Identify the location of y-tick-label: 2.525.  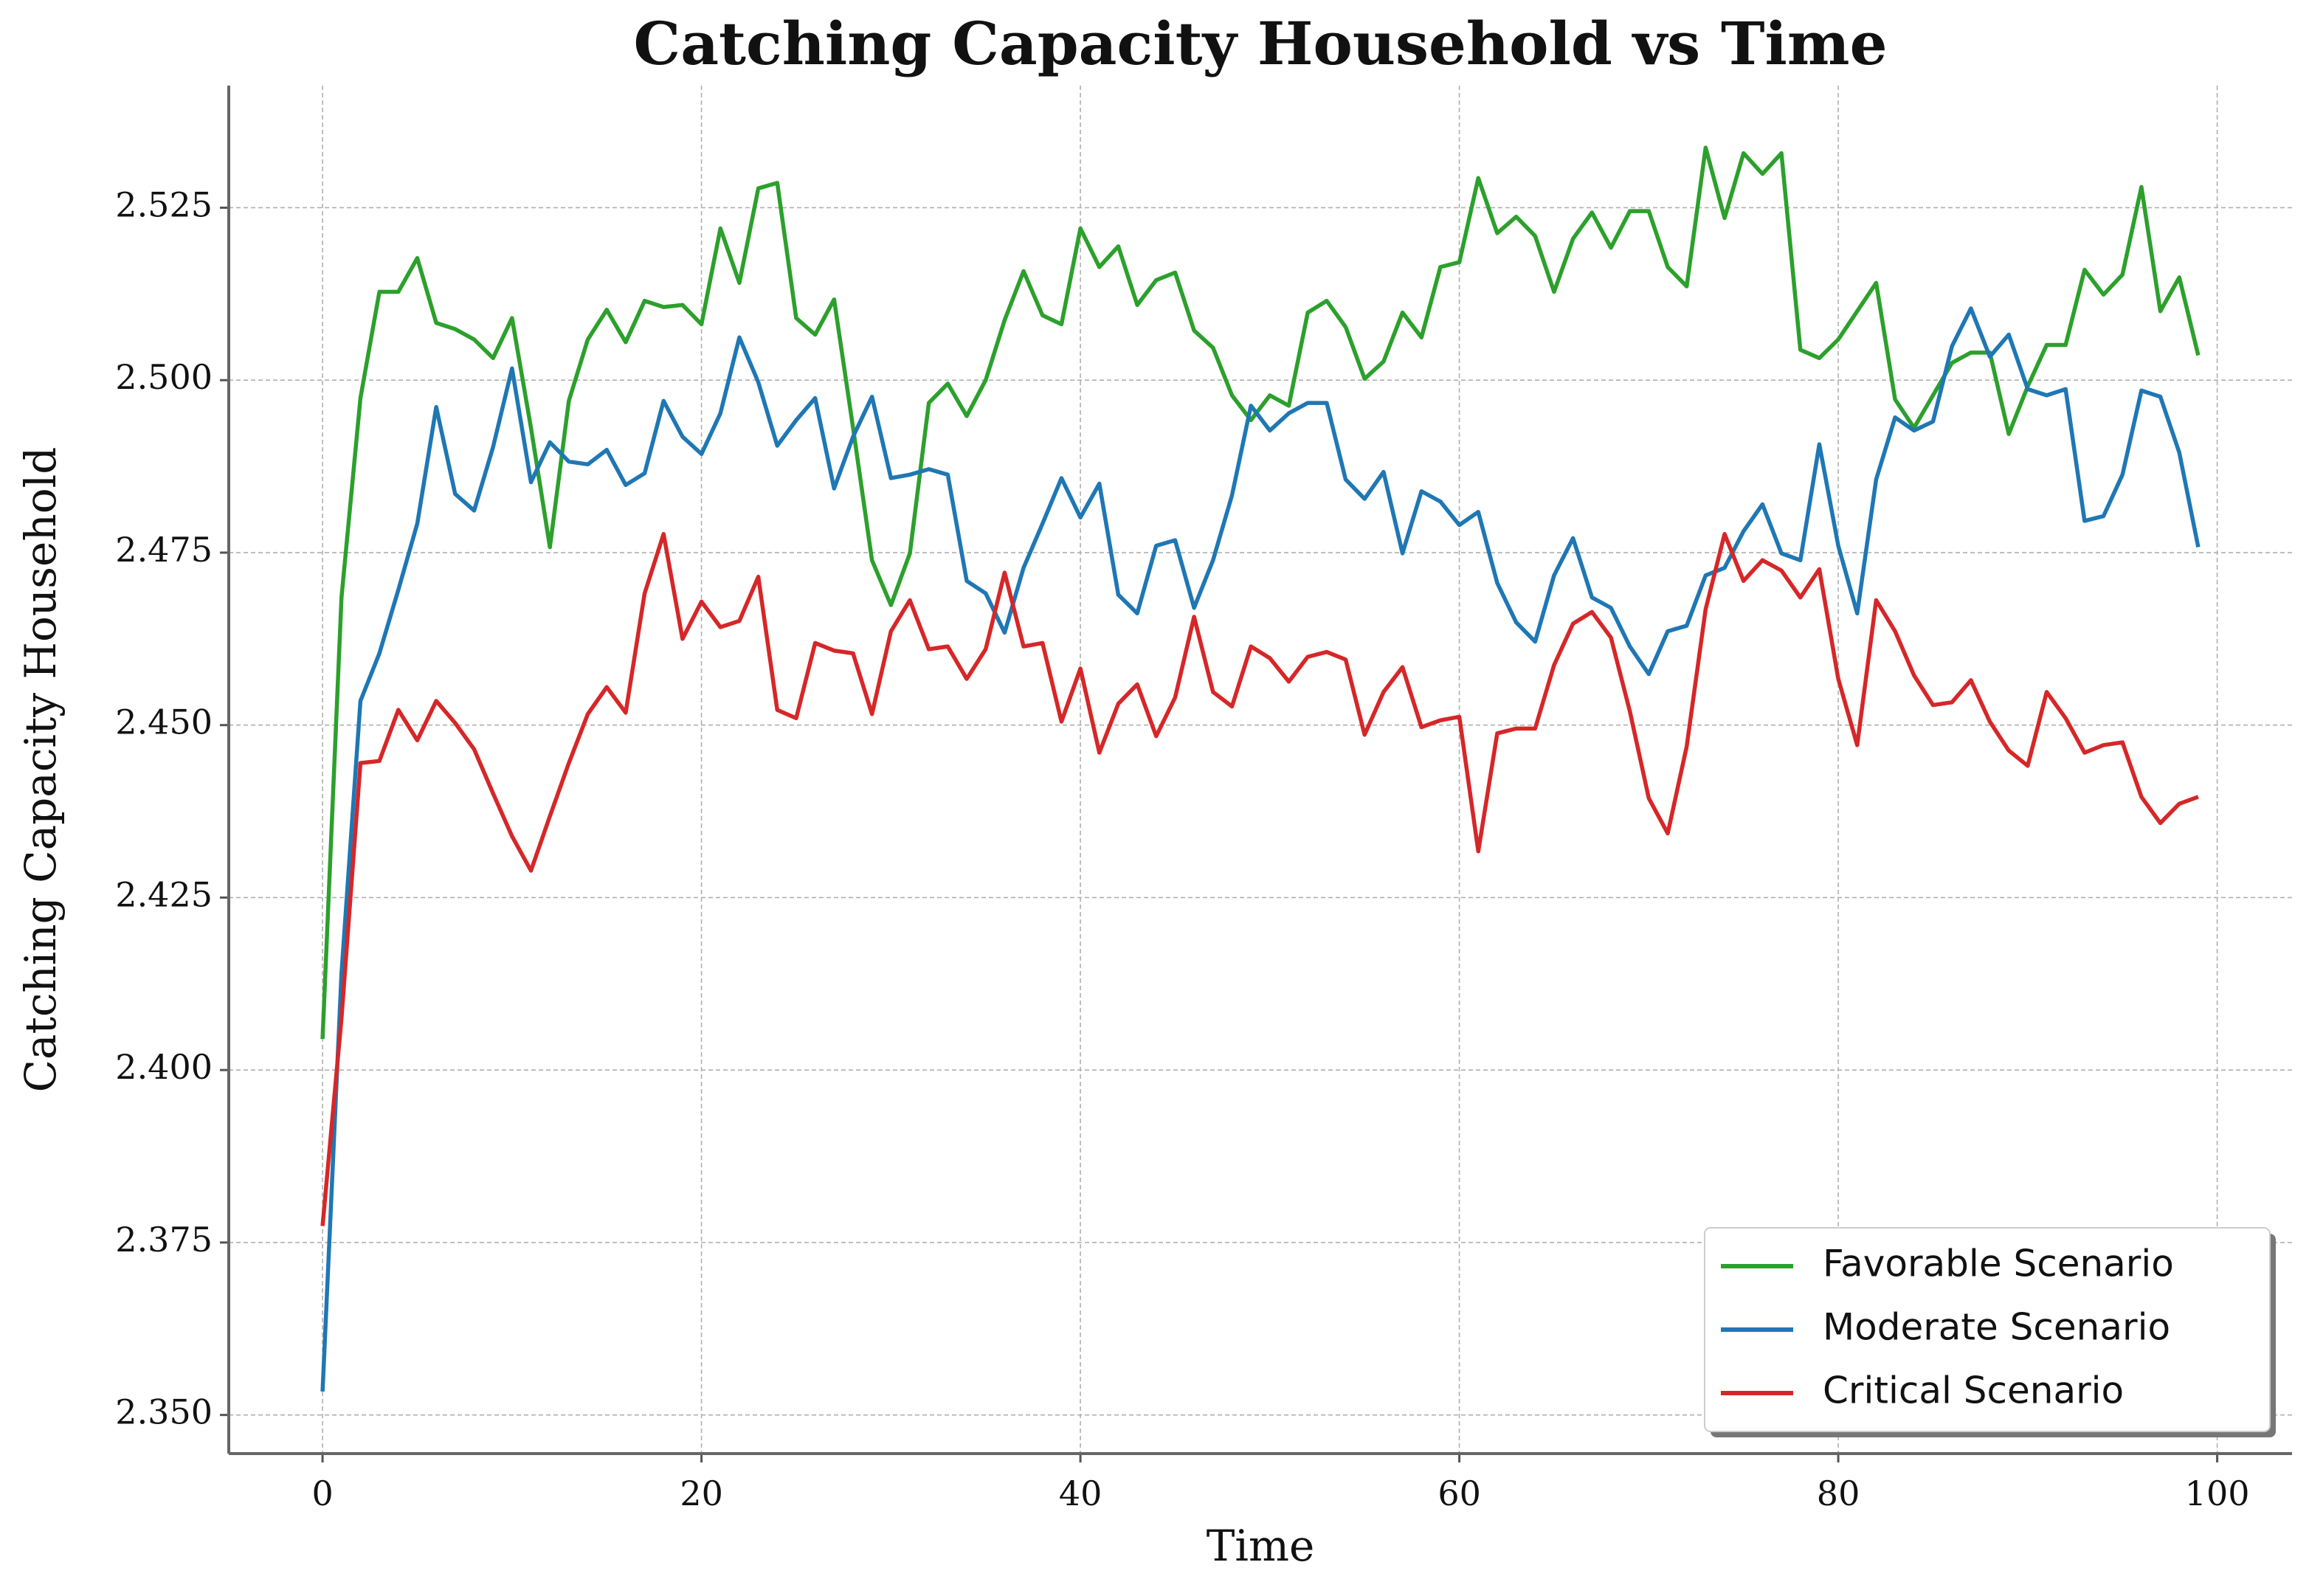
(164, 204).